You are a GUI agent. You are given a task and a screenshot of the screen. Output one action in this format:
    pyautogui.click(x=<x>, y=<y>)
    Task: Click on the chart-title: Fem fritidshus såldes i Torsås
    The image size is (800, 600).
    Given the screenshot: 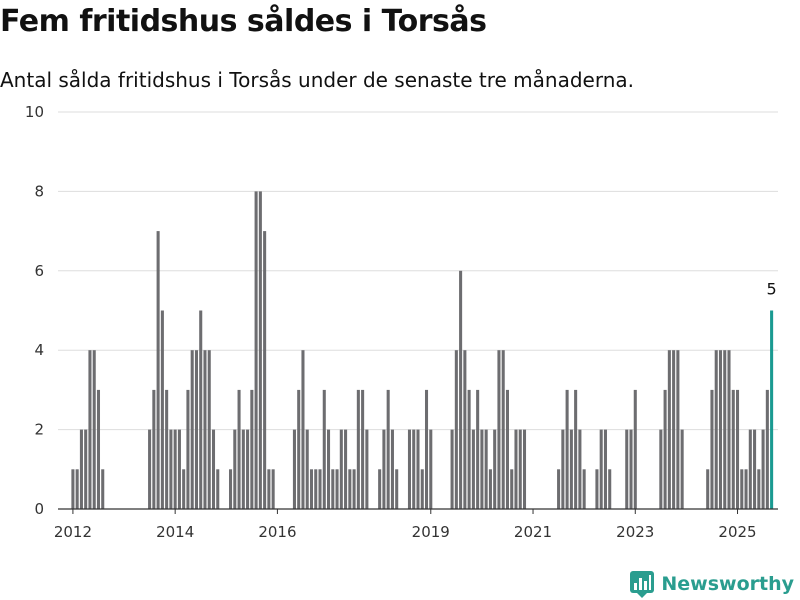 What is the action you would take?
    pyautogui.click(x=243, y=21)
    